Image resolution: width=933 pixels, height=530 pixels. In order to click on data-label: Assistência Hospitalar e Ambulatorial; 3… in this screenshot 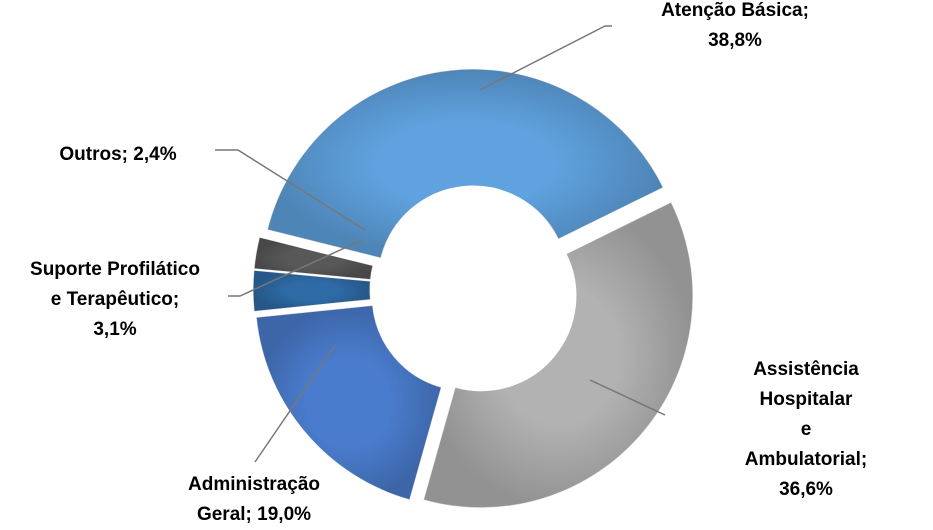, I will do `click(806, 429)`.